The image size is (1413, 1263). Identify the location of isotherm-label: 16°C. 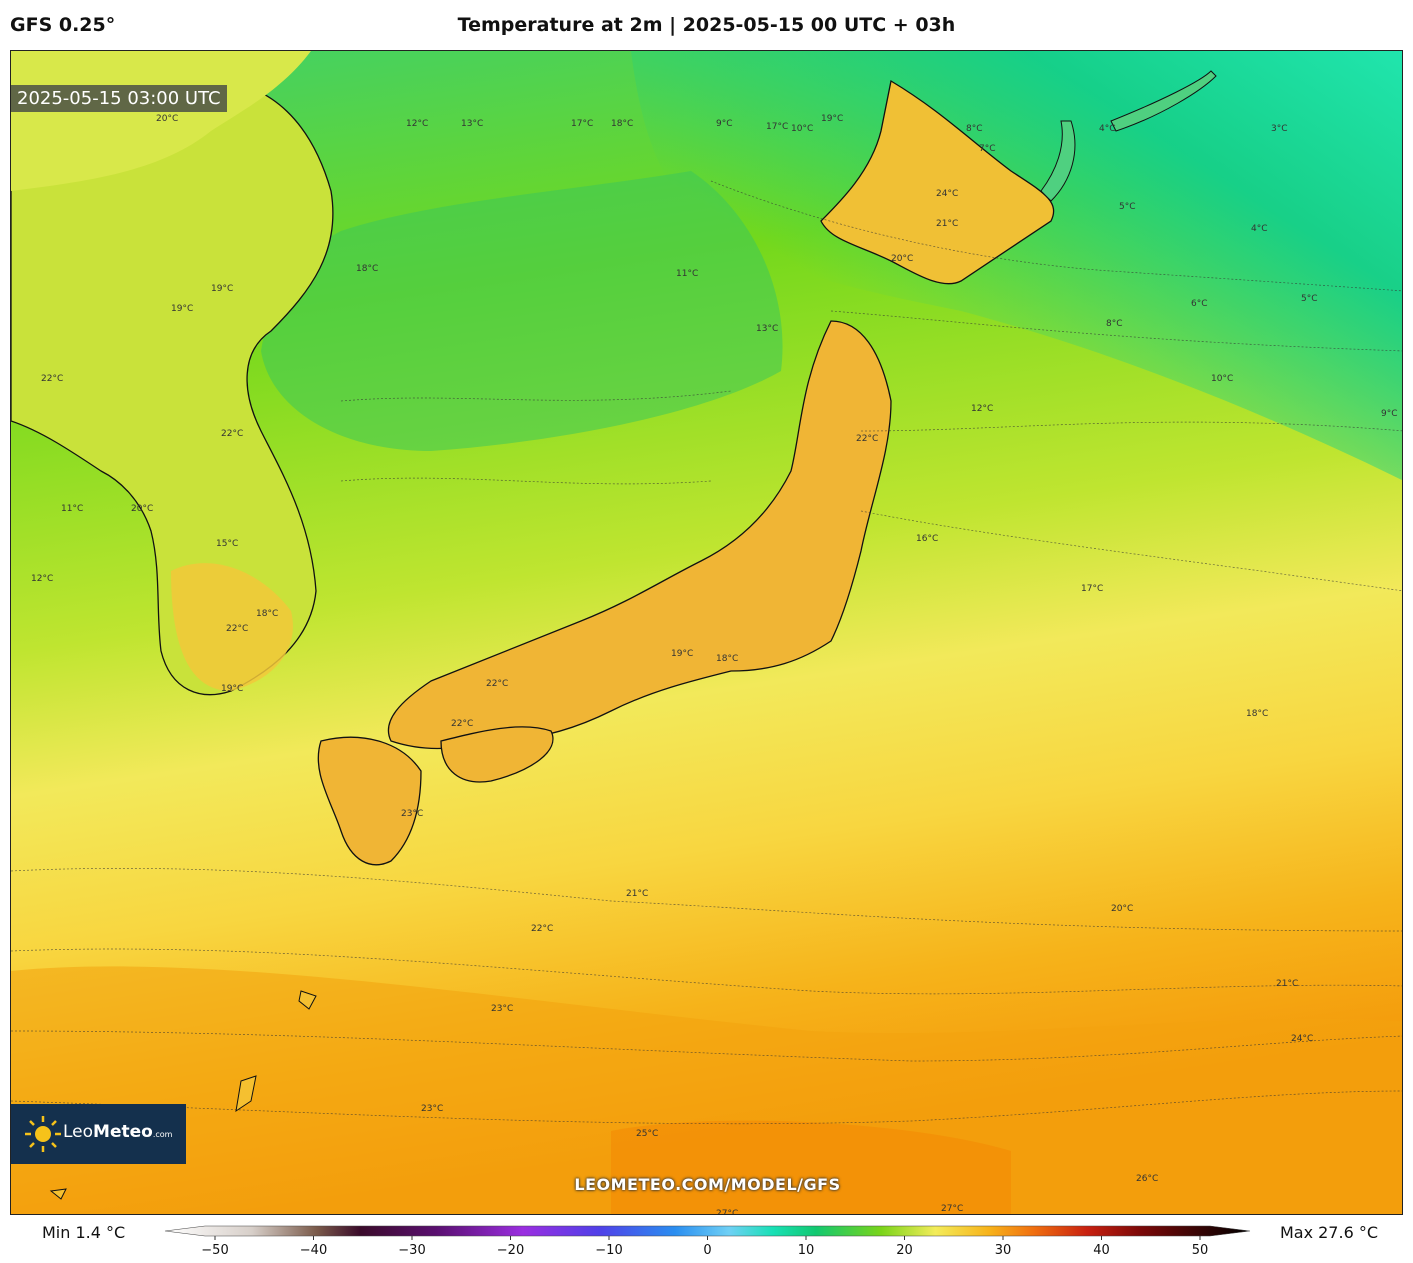
(927, 539).